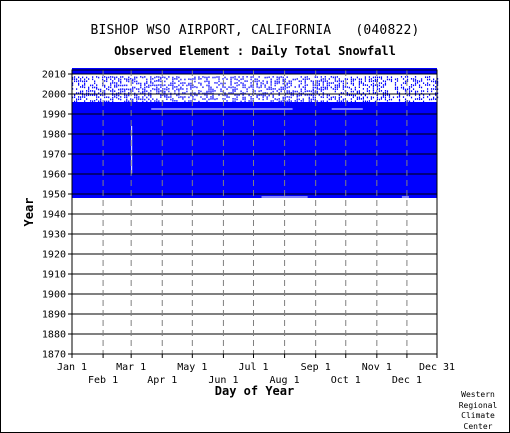 Image resolution: width=510 pixels, height=433 pixels. What do you see at coordinates (223, 380) in the screenshot?
I see `x-tick-label: Jun 1` at bounding box center [223, 380].